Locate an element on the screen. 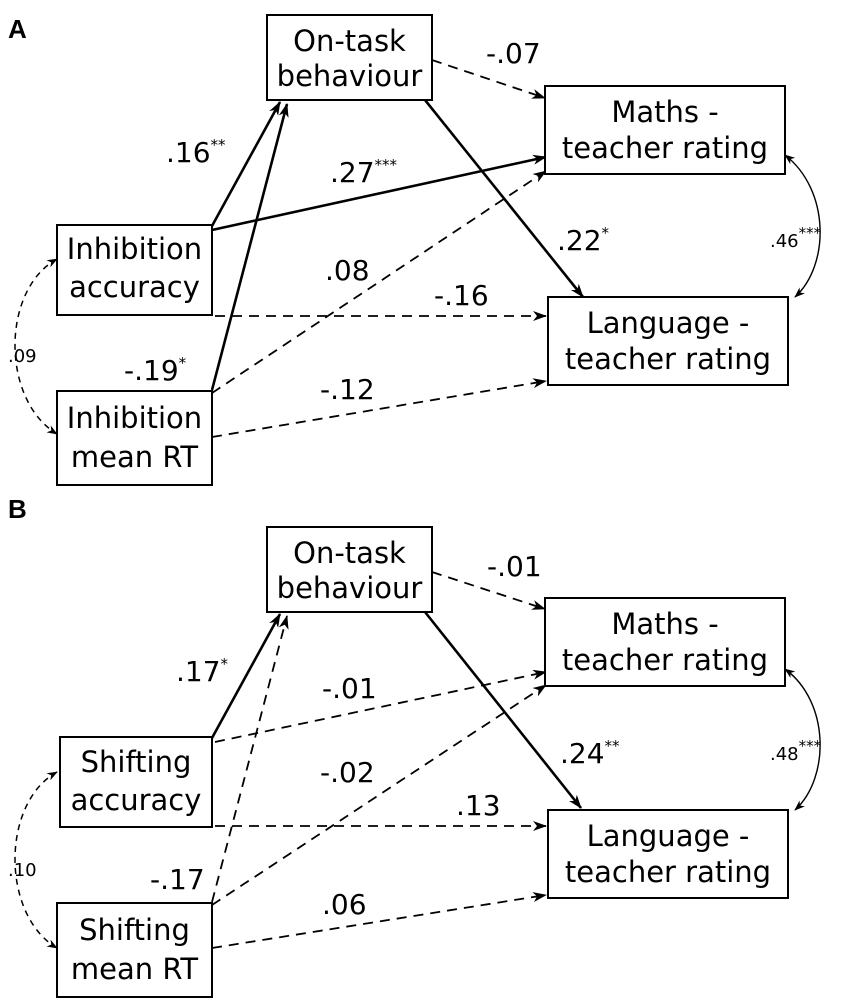  panel-label-b: B is located at coordinates (17, 509).